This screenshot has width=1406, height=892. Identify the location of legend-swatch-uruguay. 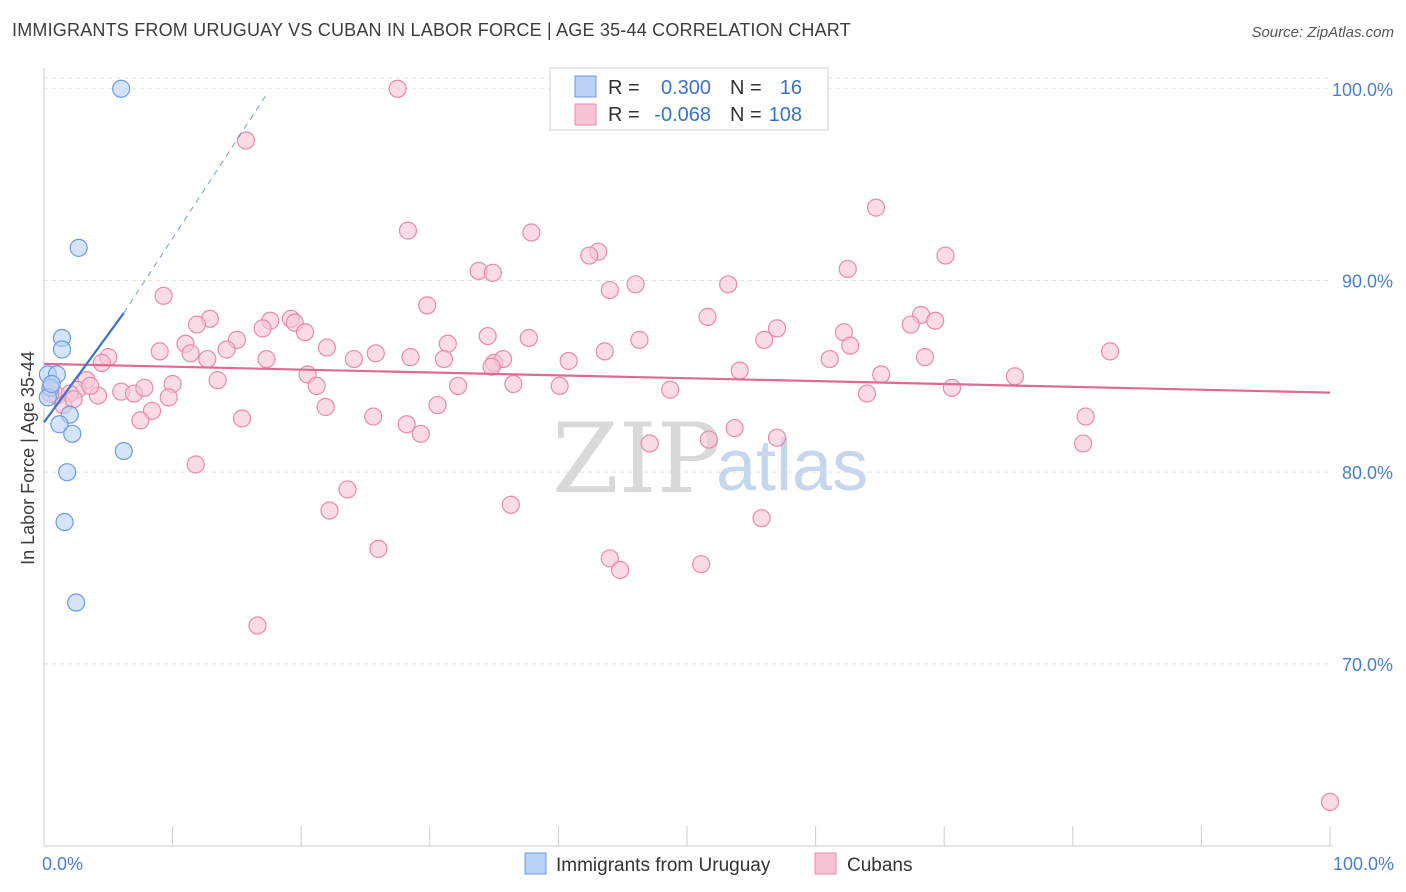
(585, 86).